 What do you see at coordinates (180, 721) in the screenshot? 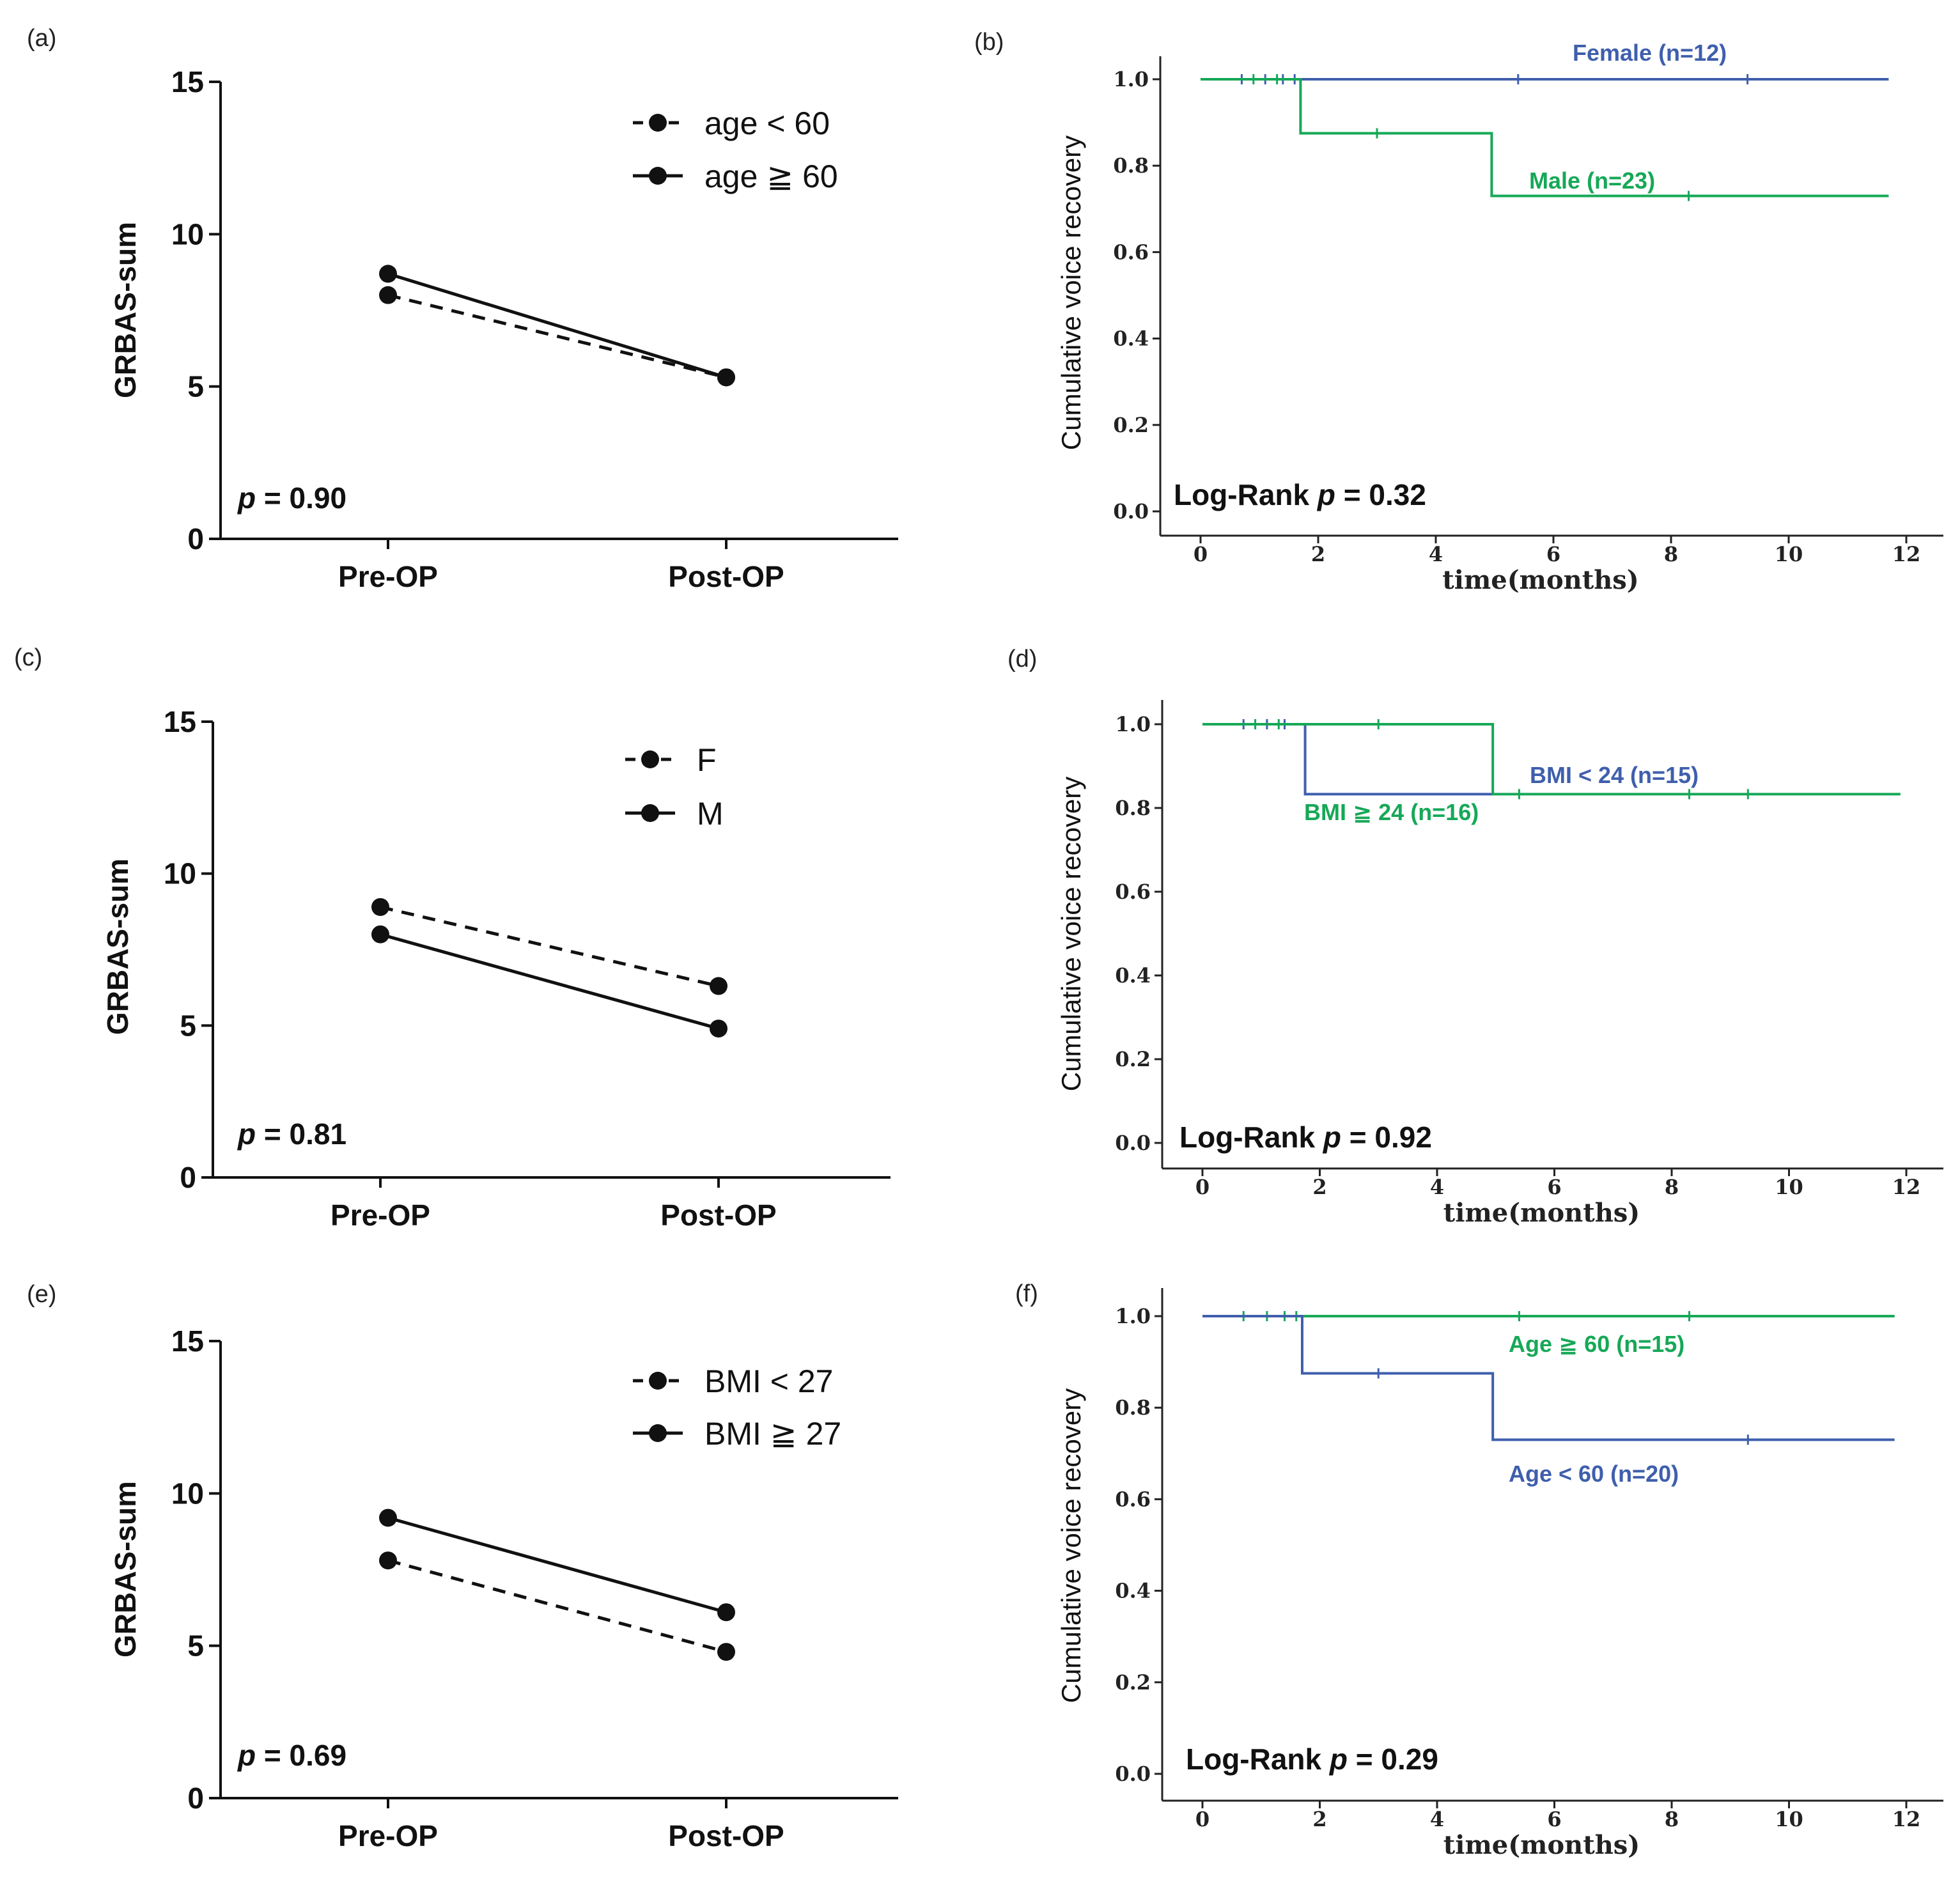
I see `panel-c-y-tick-label: 15` at bounding box center [180, 721].